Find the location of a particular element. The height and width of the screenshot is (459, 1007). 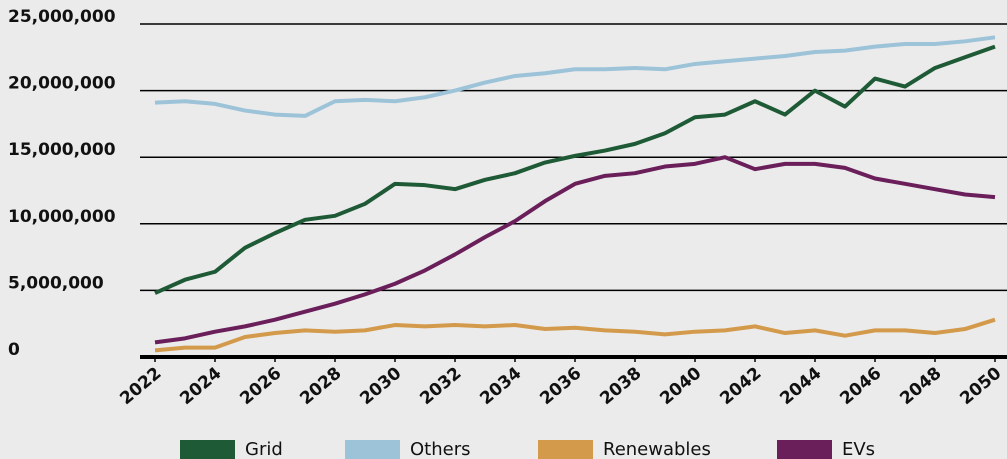

y-tick-label: 5,000,000 is located at coordinates (56, 283).